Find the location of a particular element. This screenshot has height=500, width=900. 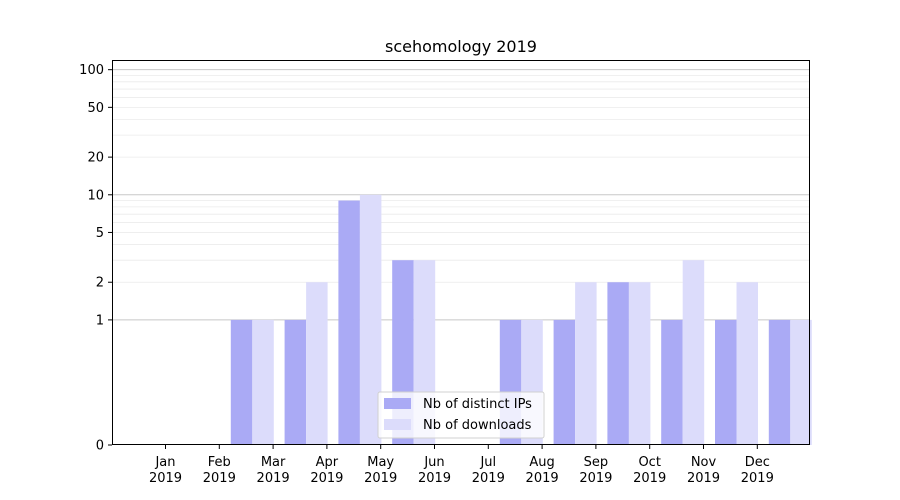

y-tick-label: 50 is located at coordinates (95, 108).